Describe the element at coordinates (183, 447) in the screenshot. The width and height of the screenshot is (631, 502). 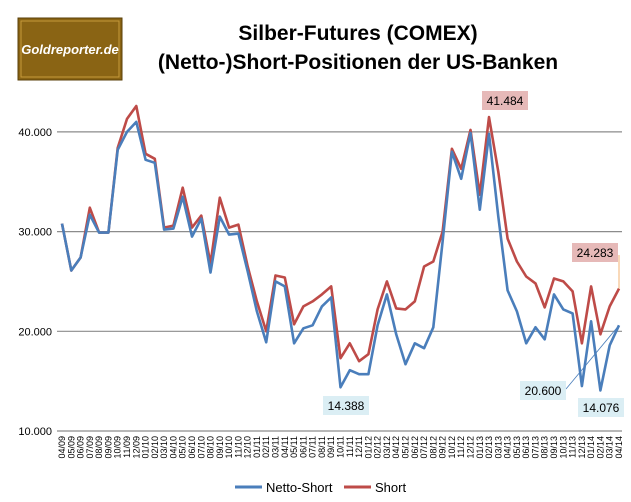
I see `x-tick-label: 05/10` at that location.